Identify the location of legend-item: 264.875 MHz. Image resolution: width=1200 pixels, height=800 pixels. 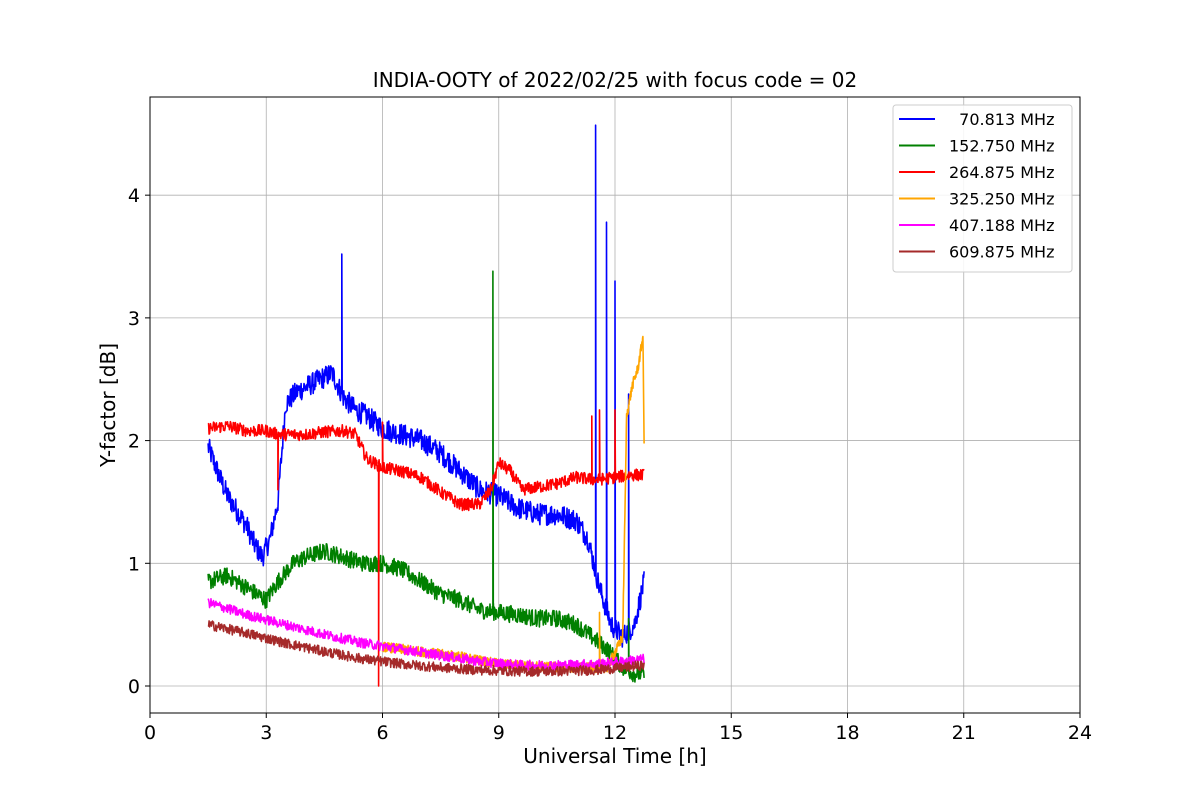
(976, 172).